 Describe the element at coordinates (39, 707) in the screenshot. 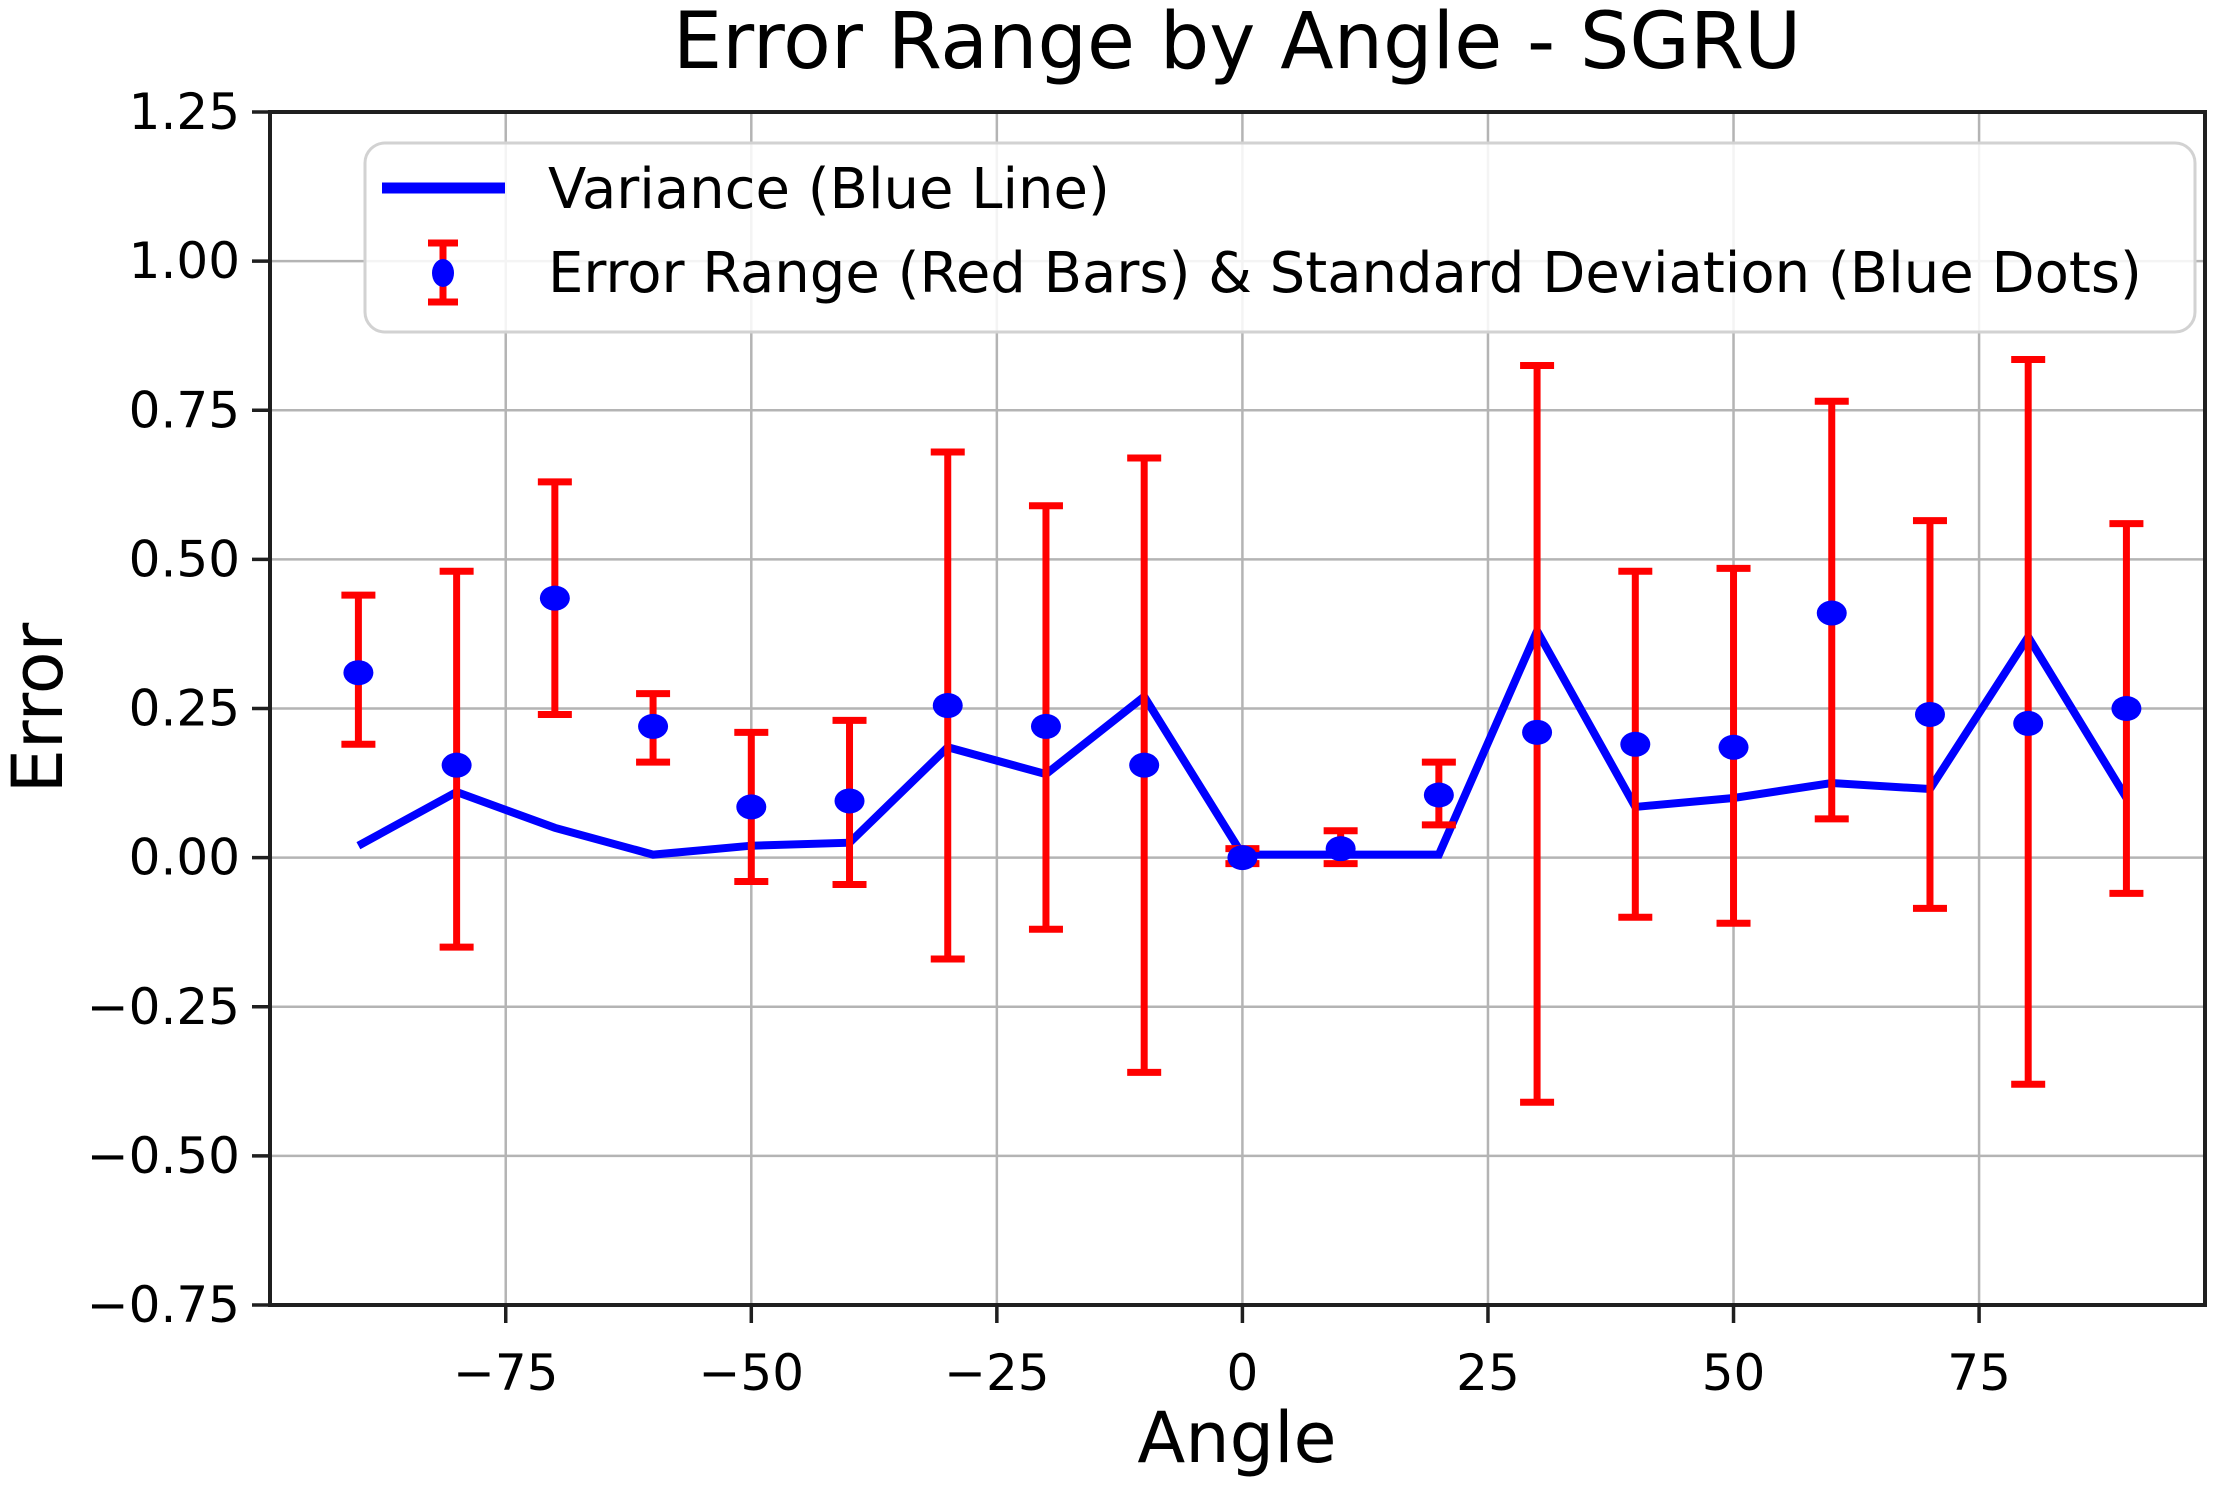

I see `y-axis-label: Error` at that location.